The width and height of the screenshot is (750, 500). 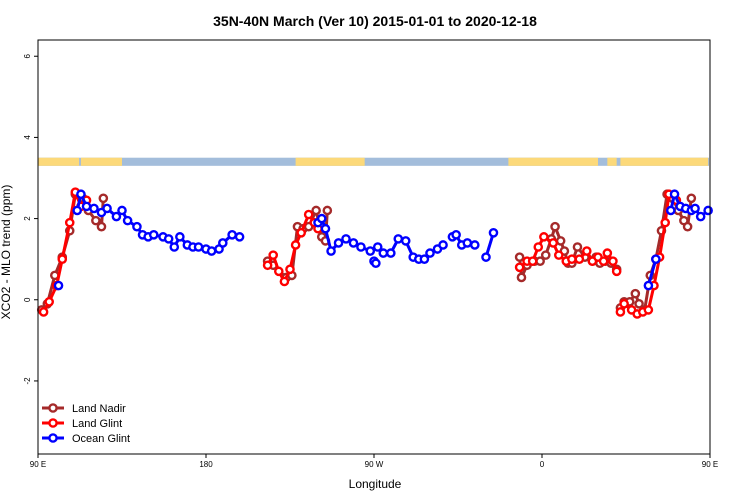 I want to click on legend: Land Nadir Land Glint Ocean Glint, so click(x=86, y=424).